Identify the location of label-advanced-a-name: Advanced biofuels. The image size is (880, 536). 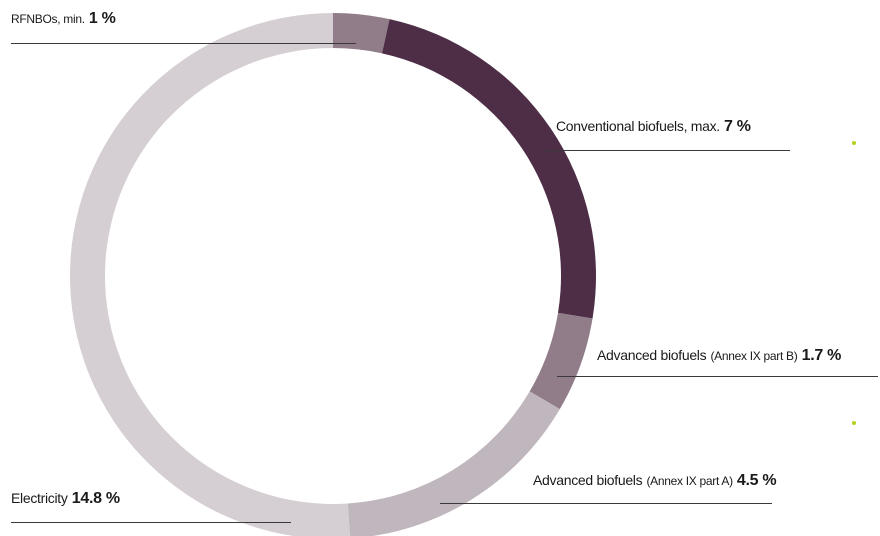
(588, 480).